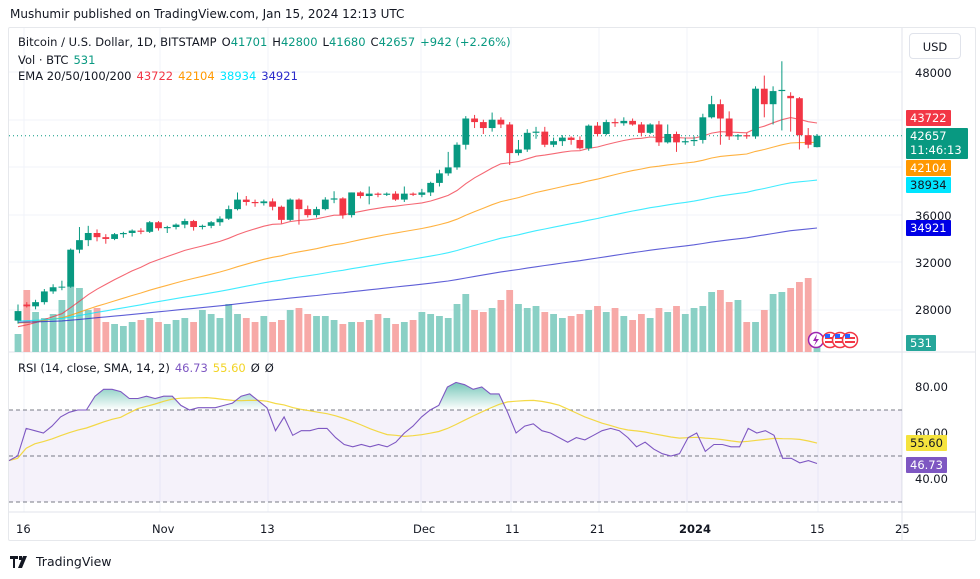 Image resolution: width=980 pixels, height=579 pixels. Describe the element at coordinates (249, 42) in the screenshot. I see `open-value: 41701` at that location.